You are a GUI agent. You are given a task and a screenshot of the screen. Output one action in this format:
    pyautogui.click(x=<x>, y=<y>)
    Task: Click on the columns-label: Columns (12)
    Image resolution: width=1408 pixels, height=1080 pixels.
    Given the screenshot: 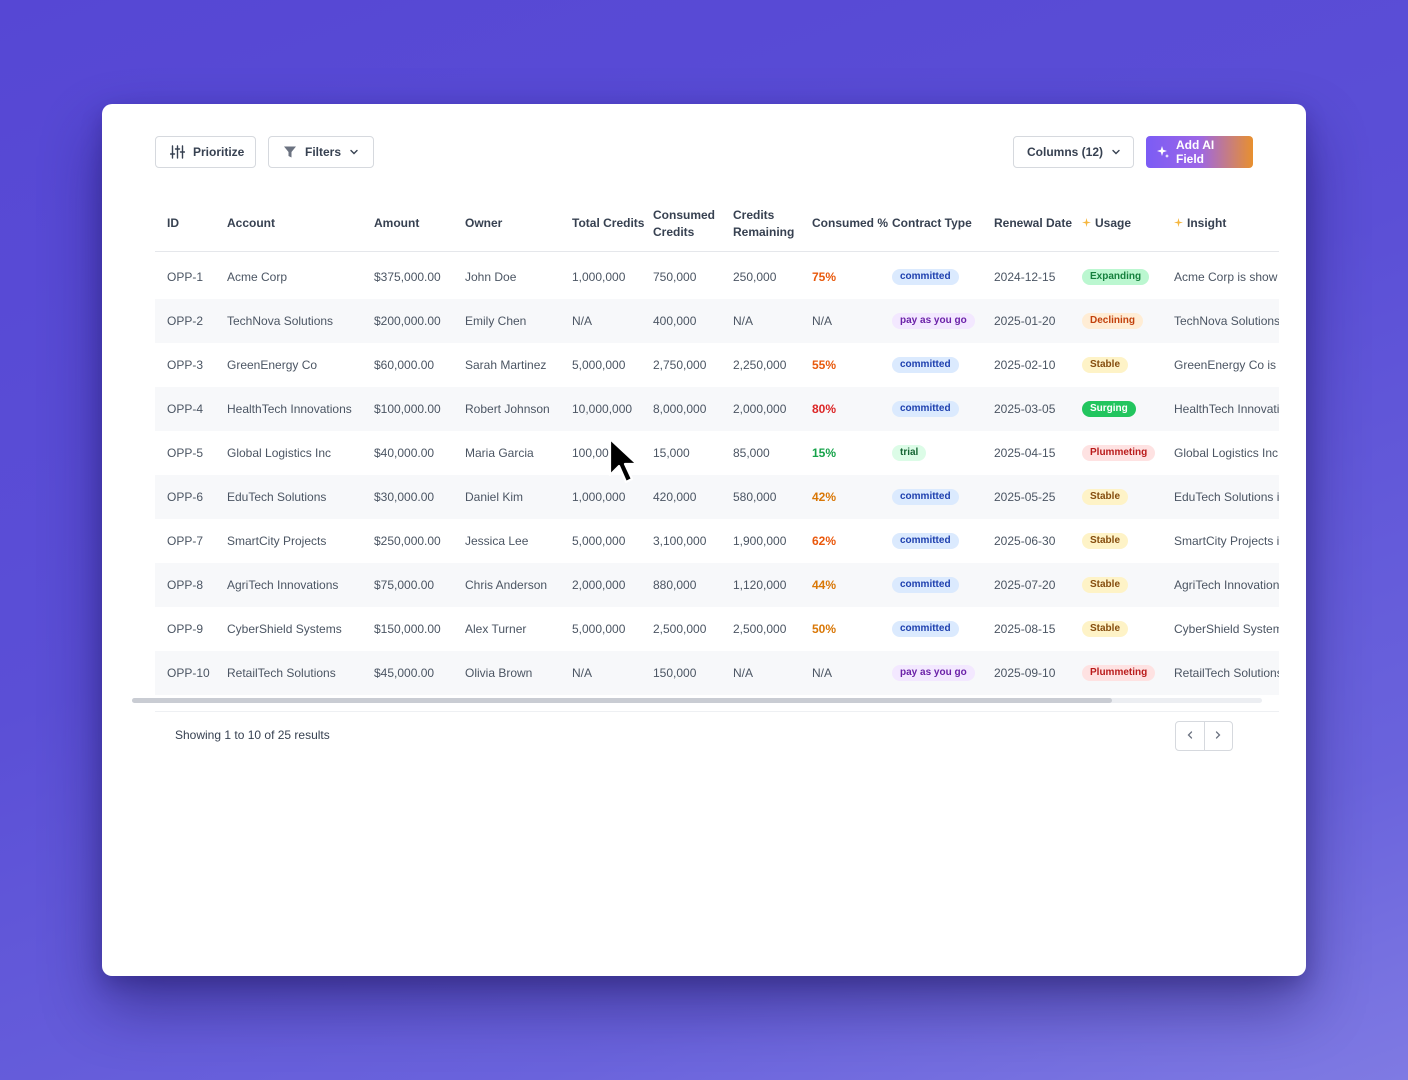 What is the action you would take?
    pyautogui.click(x=1065, y=152)
    